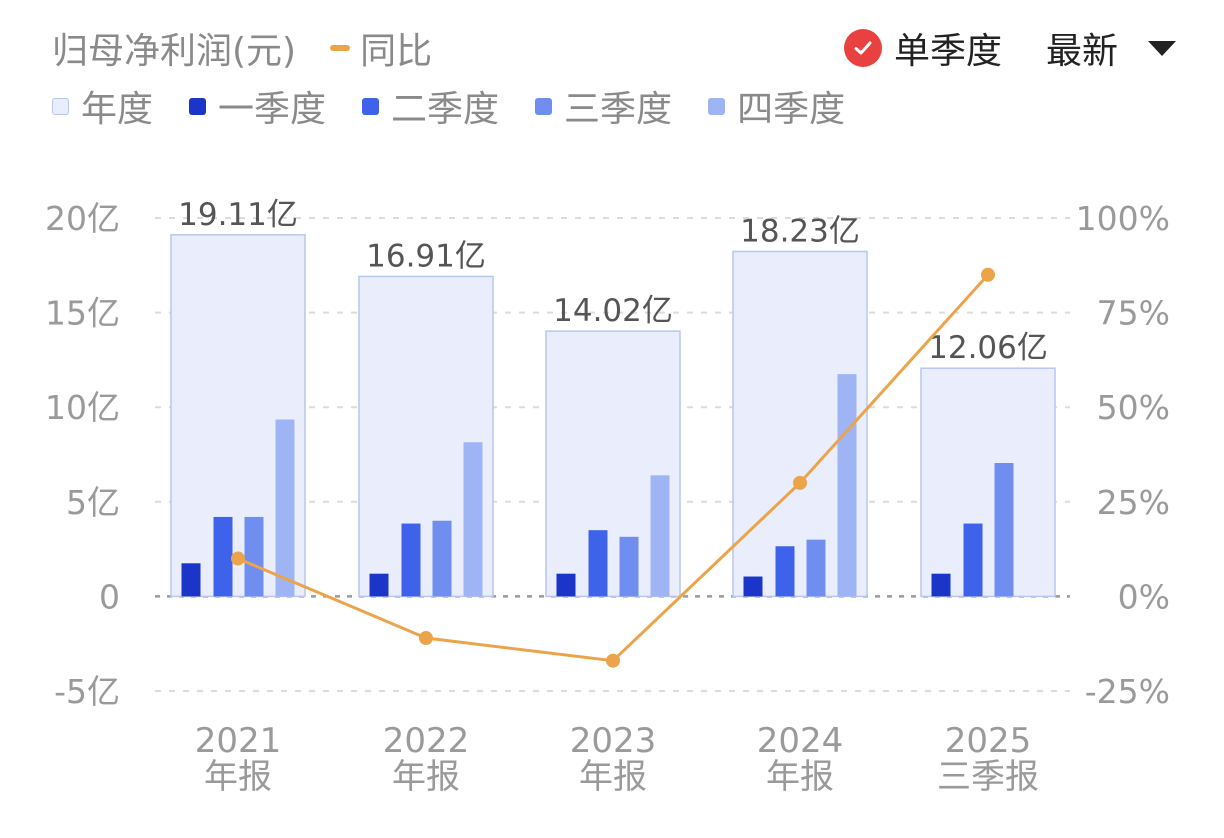 This screenshot has height=838, width=1224. Describe the element at coordinates (82, 407) in the screenshot. I see `y-left-tick-label: 10亿` at that location.